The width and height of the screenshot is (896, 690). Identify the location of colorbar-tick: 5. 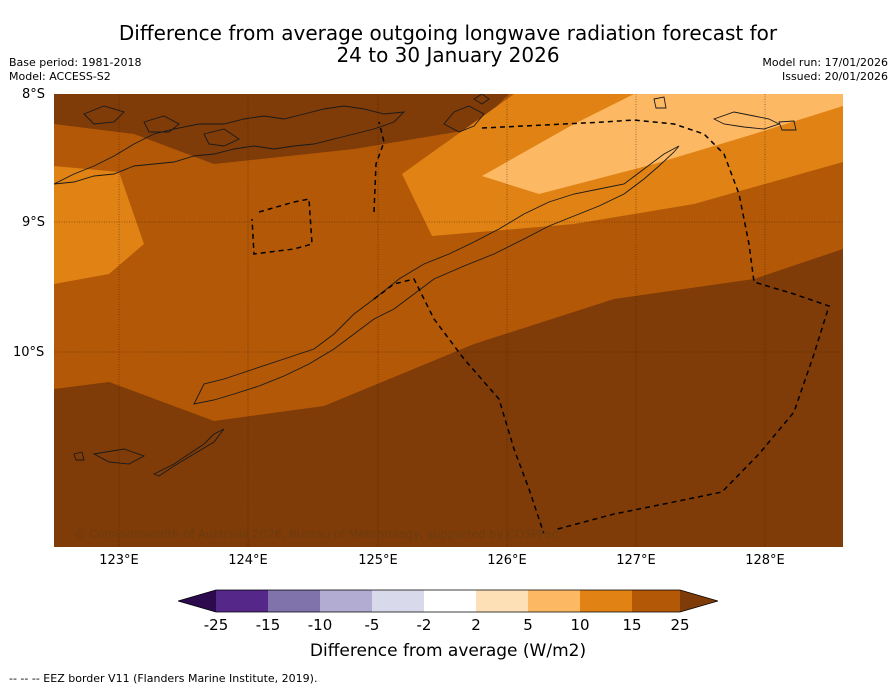
(528, 625).